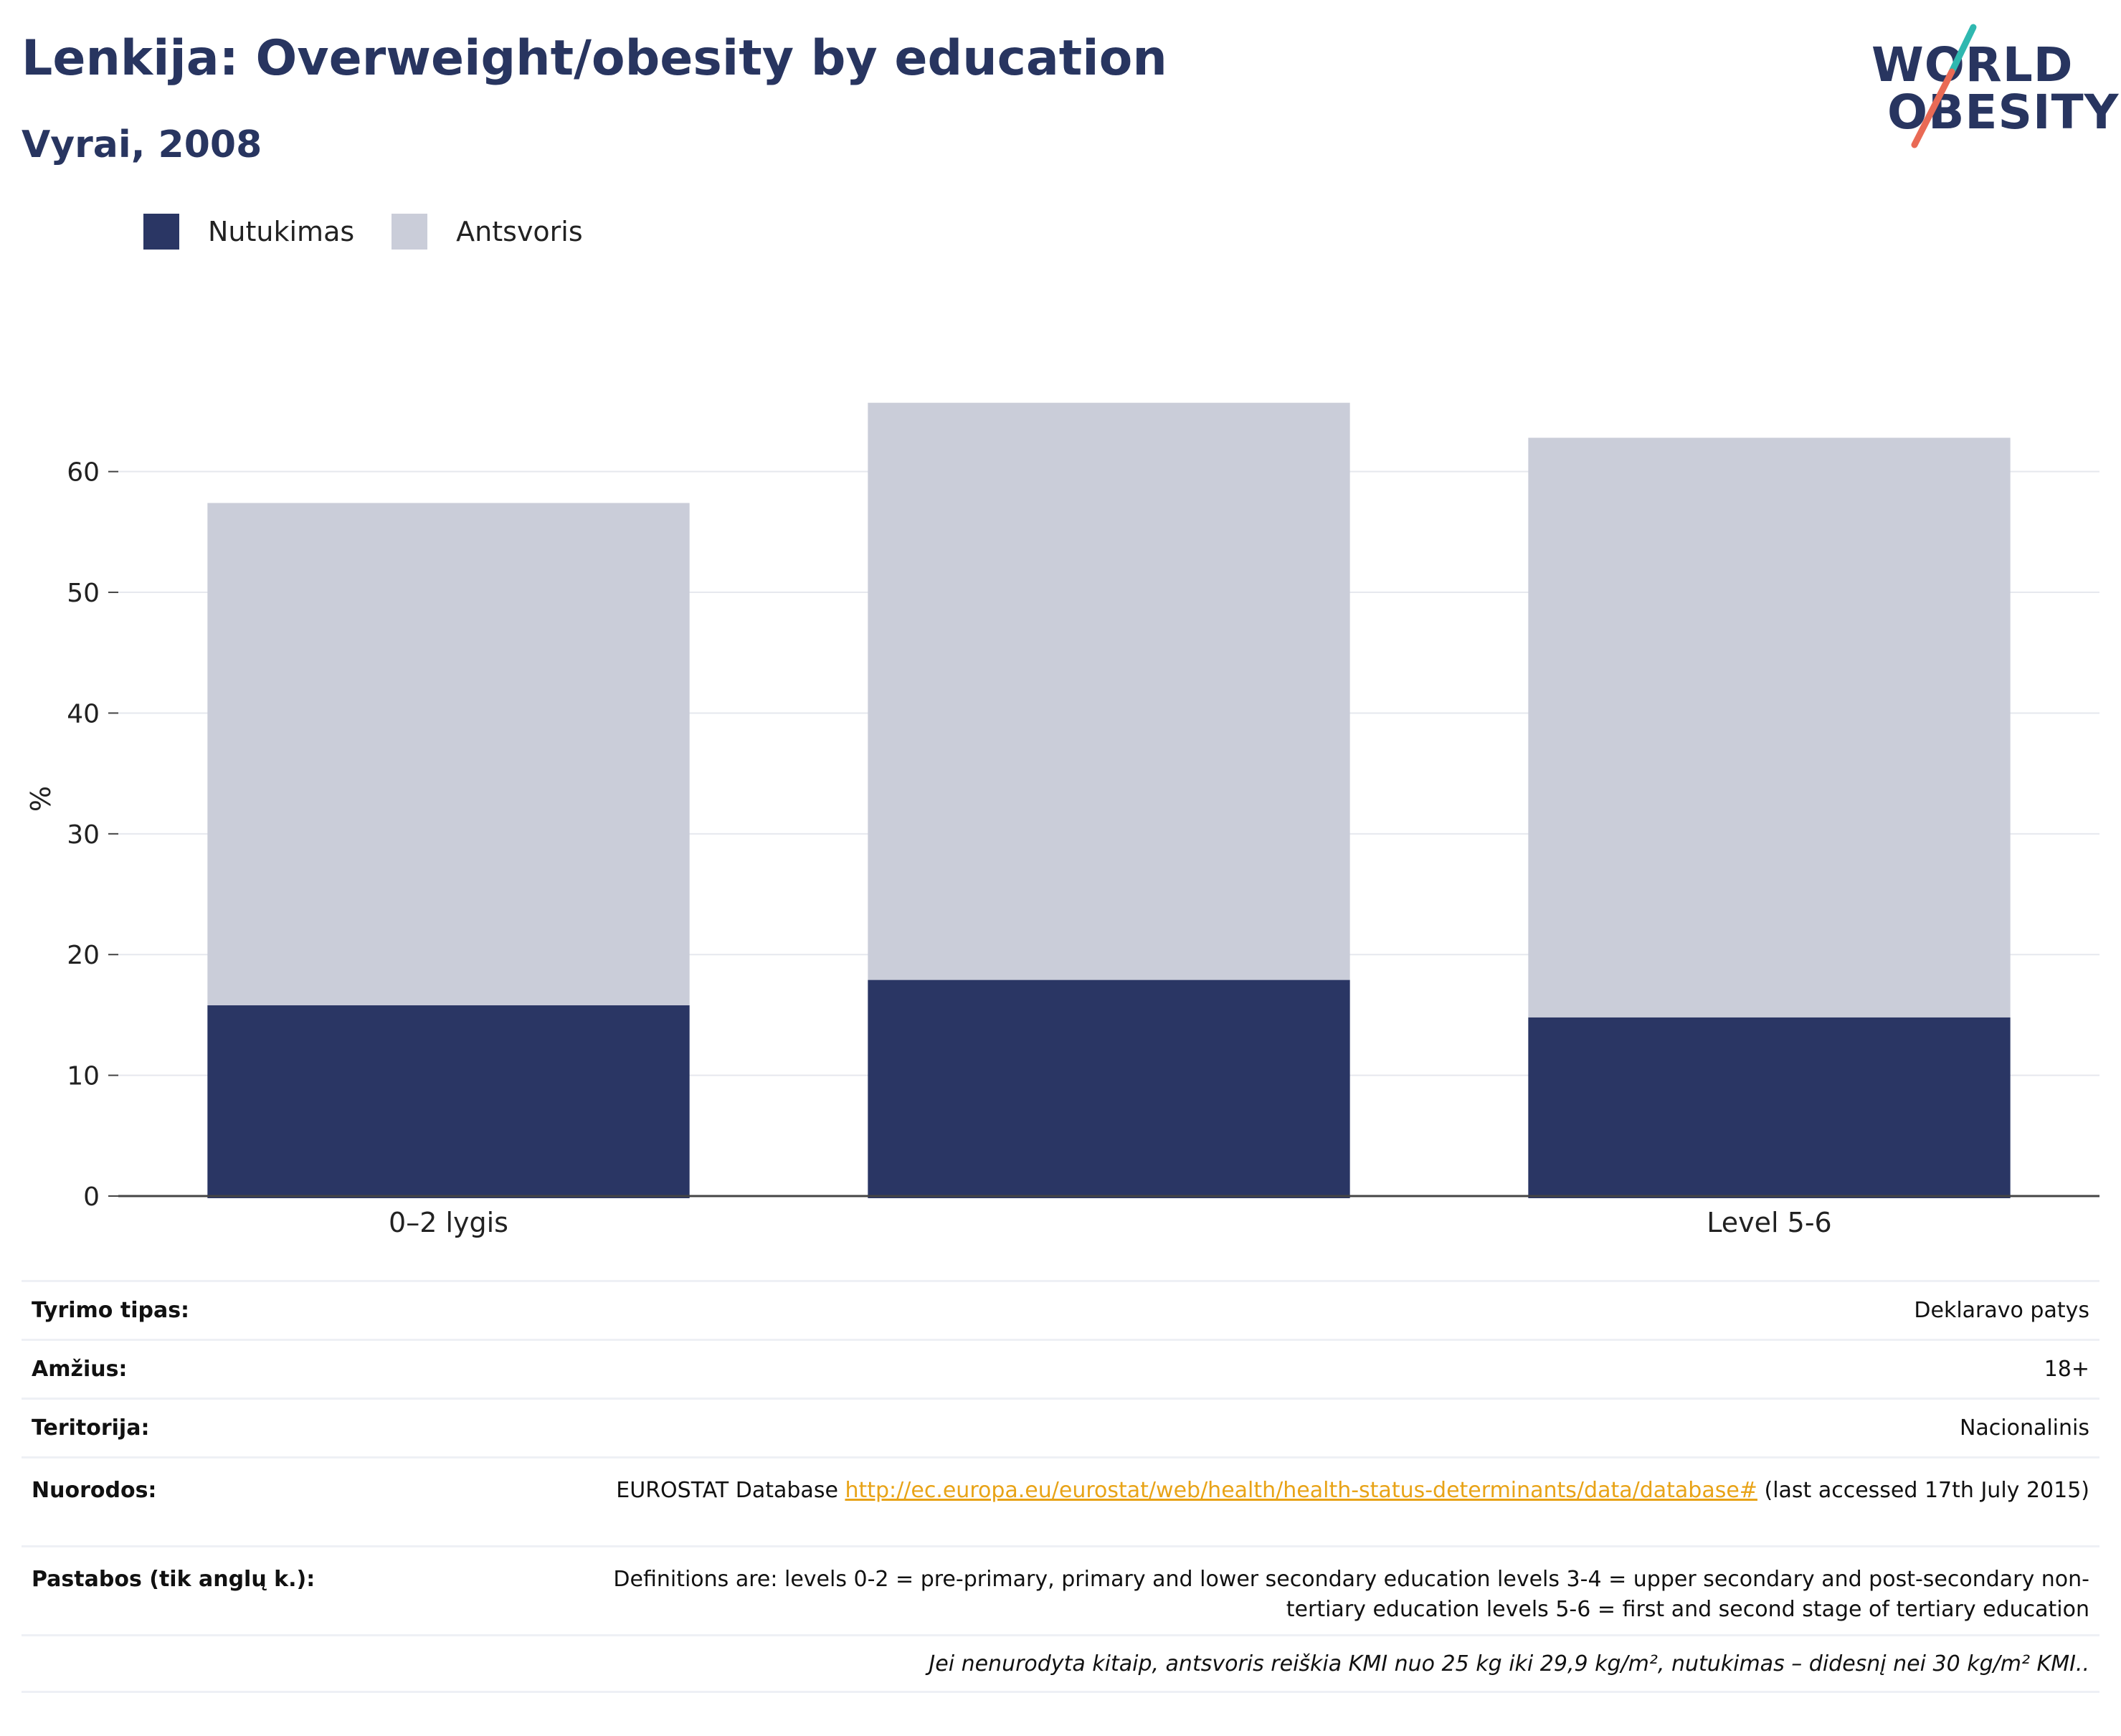 This screenshot has height=1736, width=2121. Describe the element at coordinates (161, 232) in the screenshot. I see `legend-swatch-obesity` at that location.